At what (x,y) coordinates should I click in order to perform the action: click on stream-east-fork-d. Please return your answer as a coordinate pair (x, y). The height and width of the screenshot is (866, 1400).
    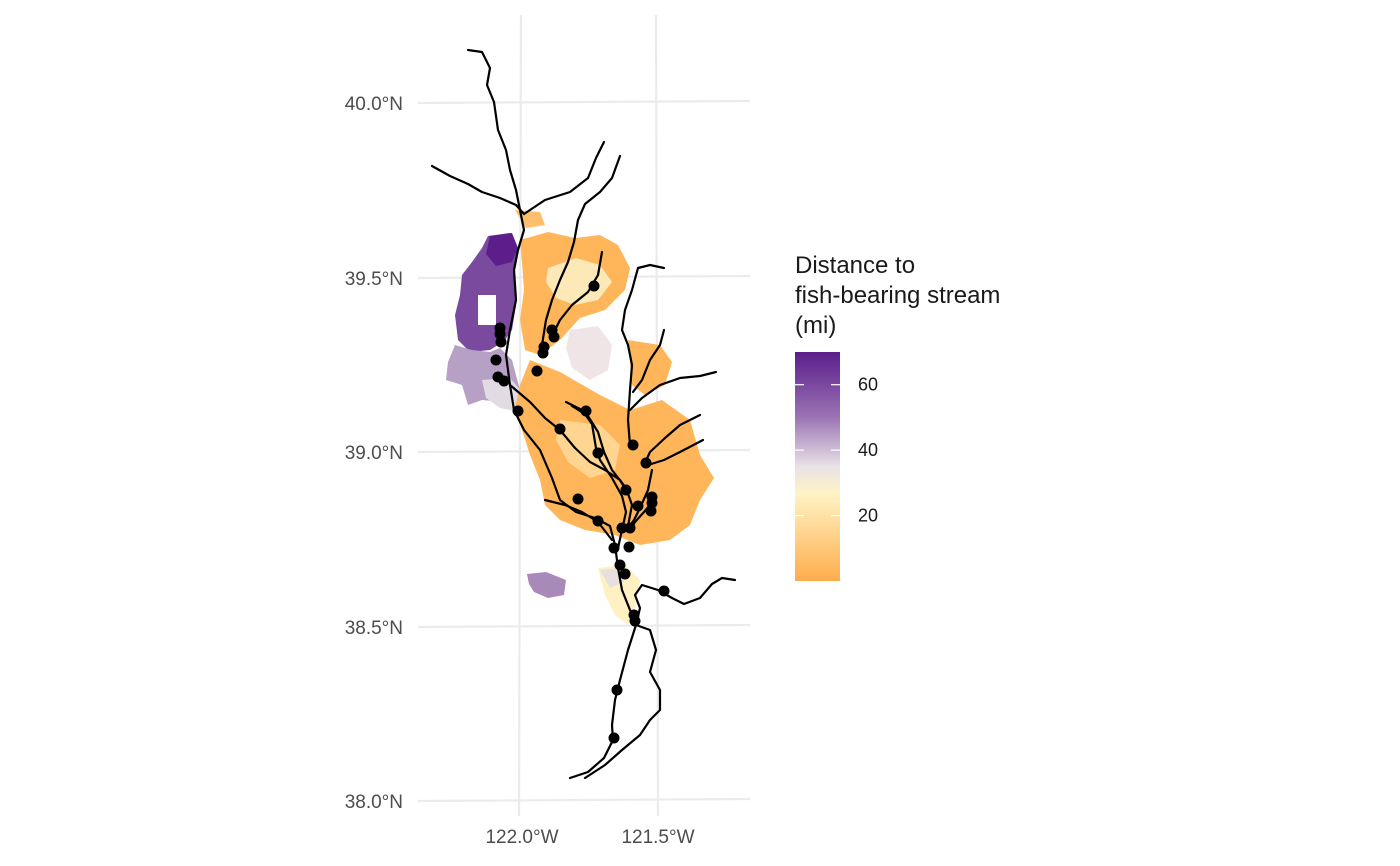
    Looking at the image, I should click on (675, 452).